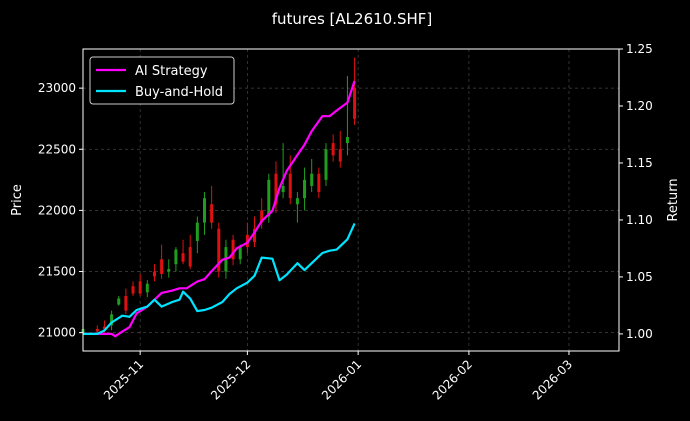  I want to click on legend-label-ai-strategy: AI Strategy, so click(171, 71).